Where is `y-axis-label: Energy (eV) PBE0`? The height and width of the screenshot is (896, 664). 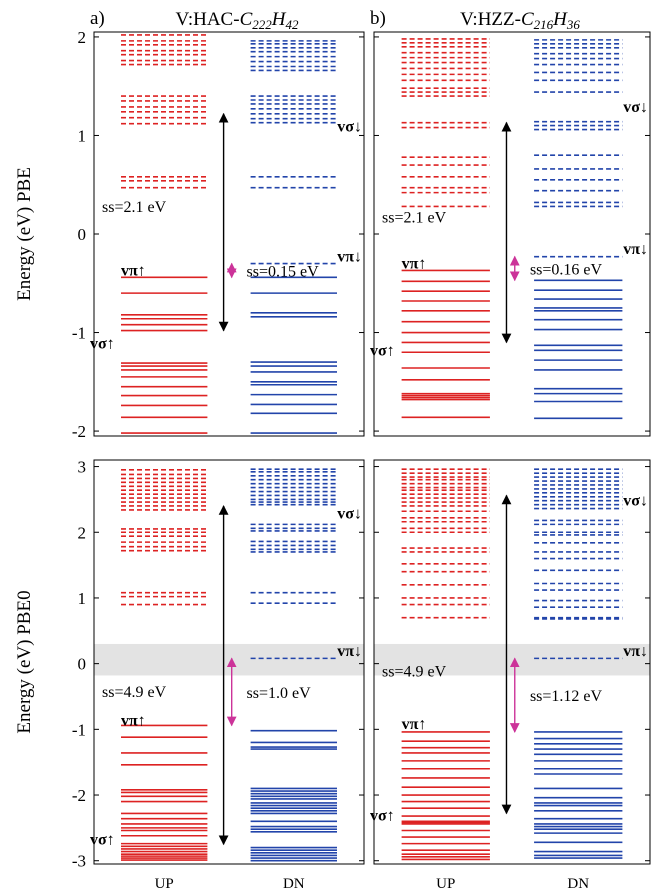
y-axis-label: Energy (eV) PBE0 is located at coordinates (24, 661).